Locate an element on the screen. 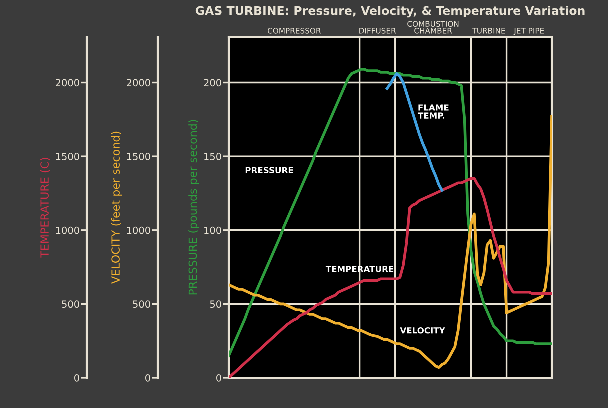  series-label: PRESSURE is located at coordinates (270, 170).